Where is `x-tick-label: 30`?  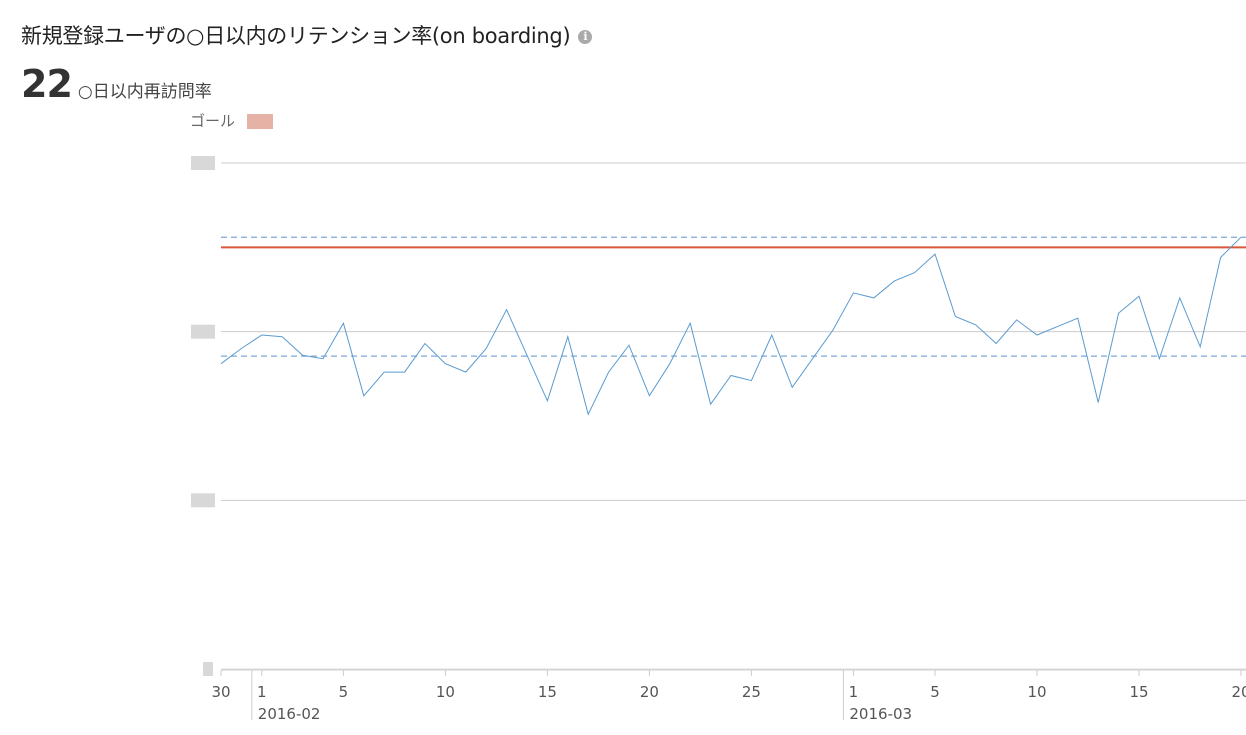
x-tick-label: 30 is located at coordinates (220, 692).